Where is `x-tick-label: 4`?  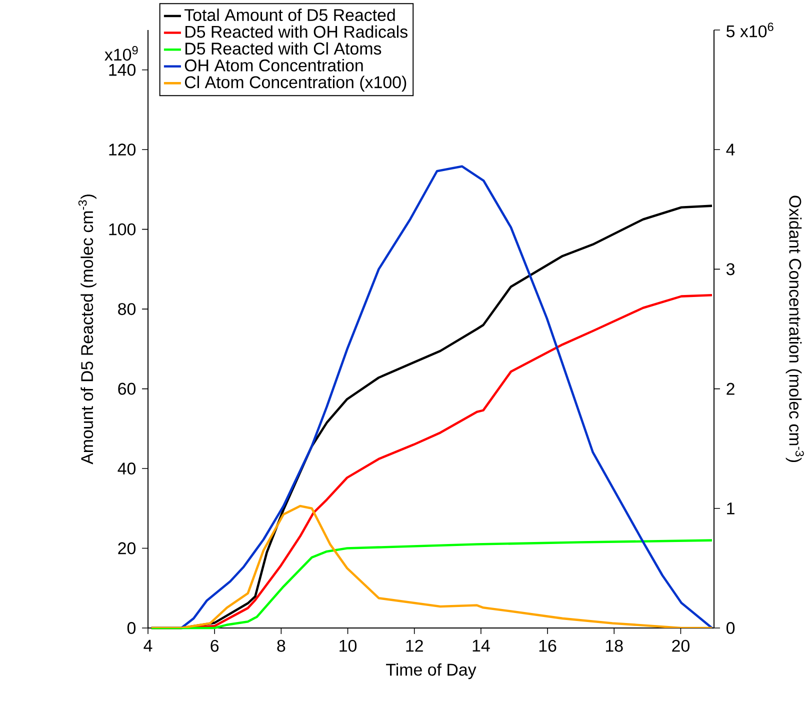 x-tick-label: 4 is located at coordinates (148, 646).